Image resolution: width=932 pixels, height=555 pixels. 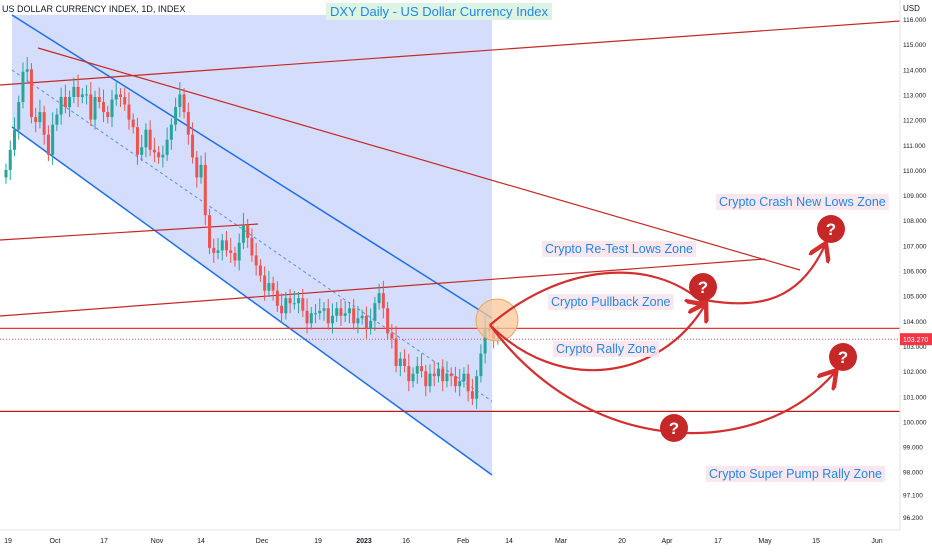 I want to click on x-axis-bg, so click(x=466, y=540).